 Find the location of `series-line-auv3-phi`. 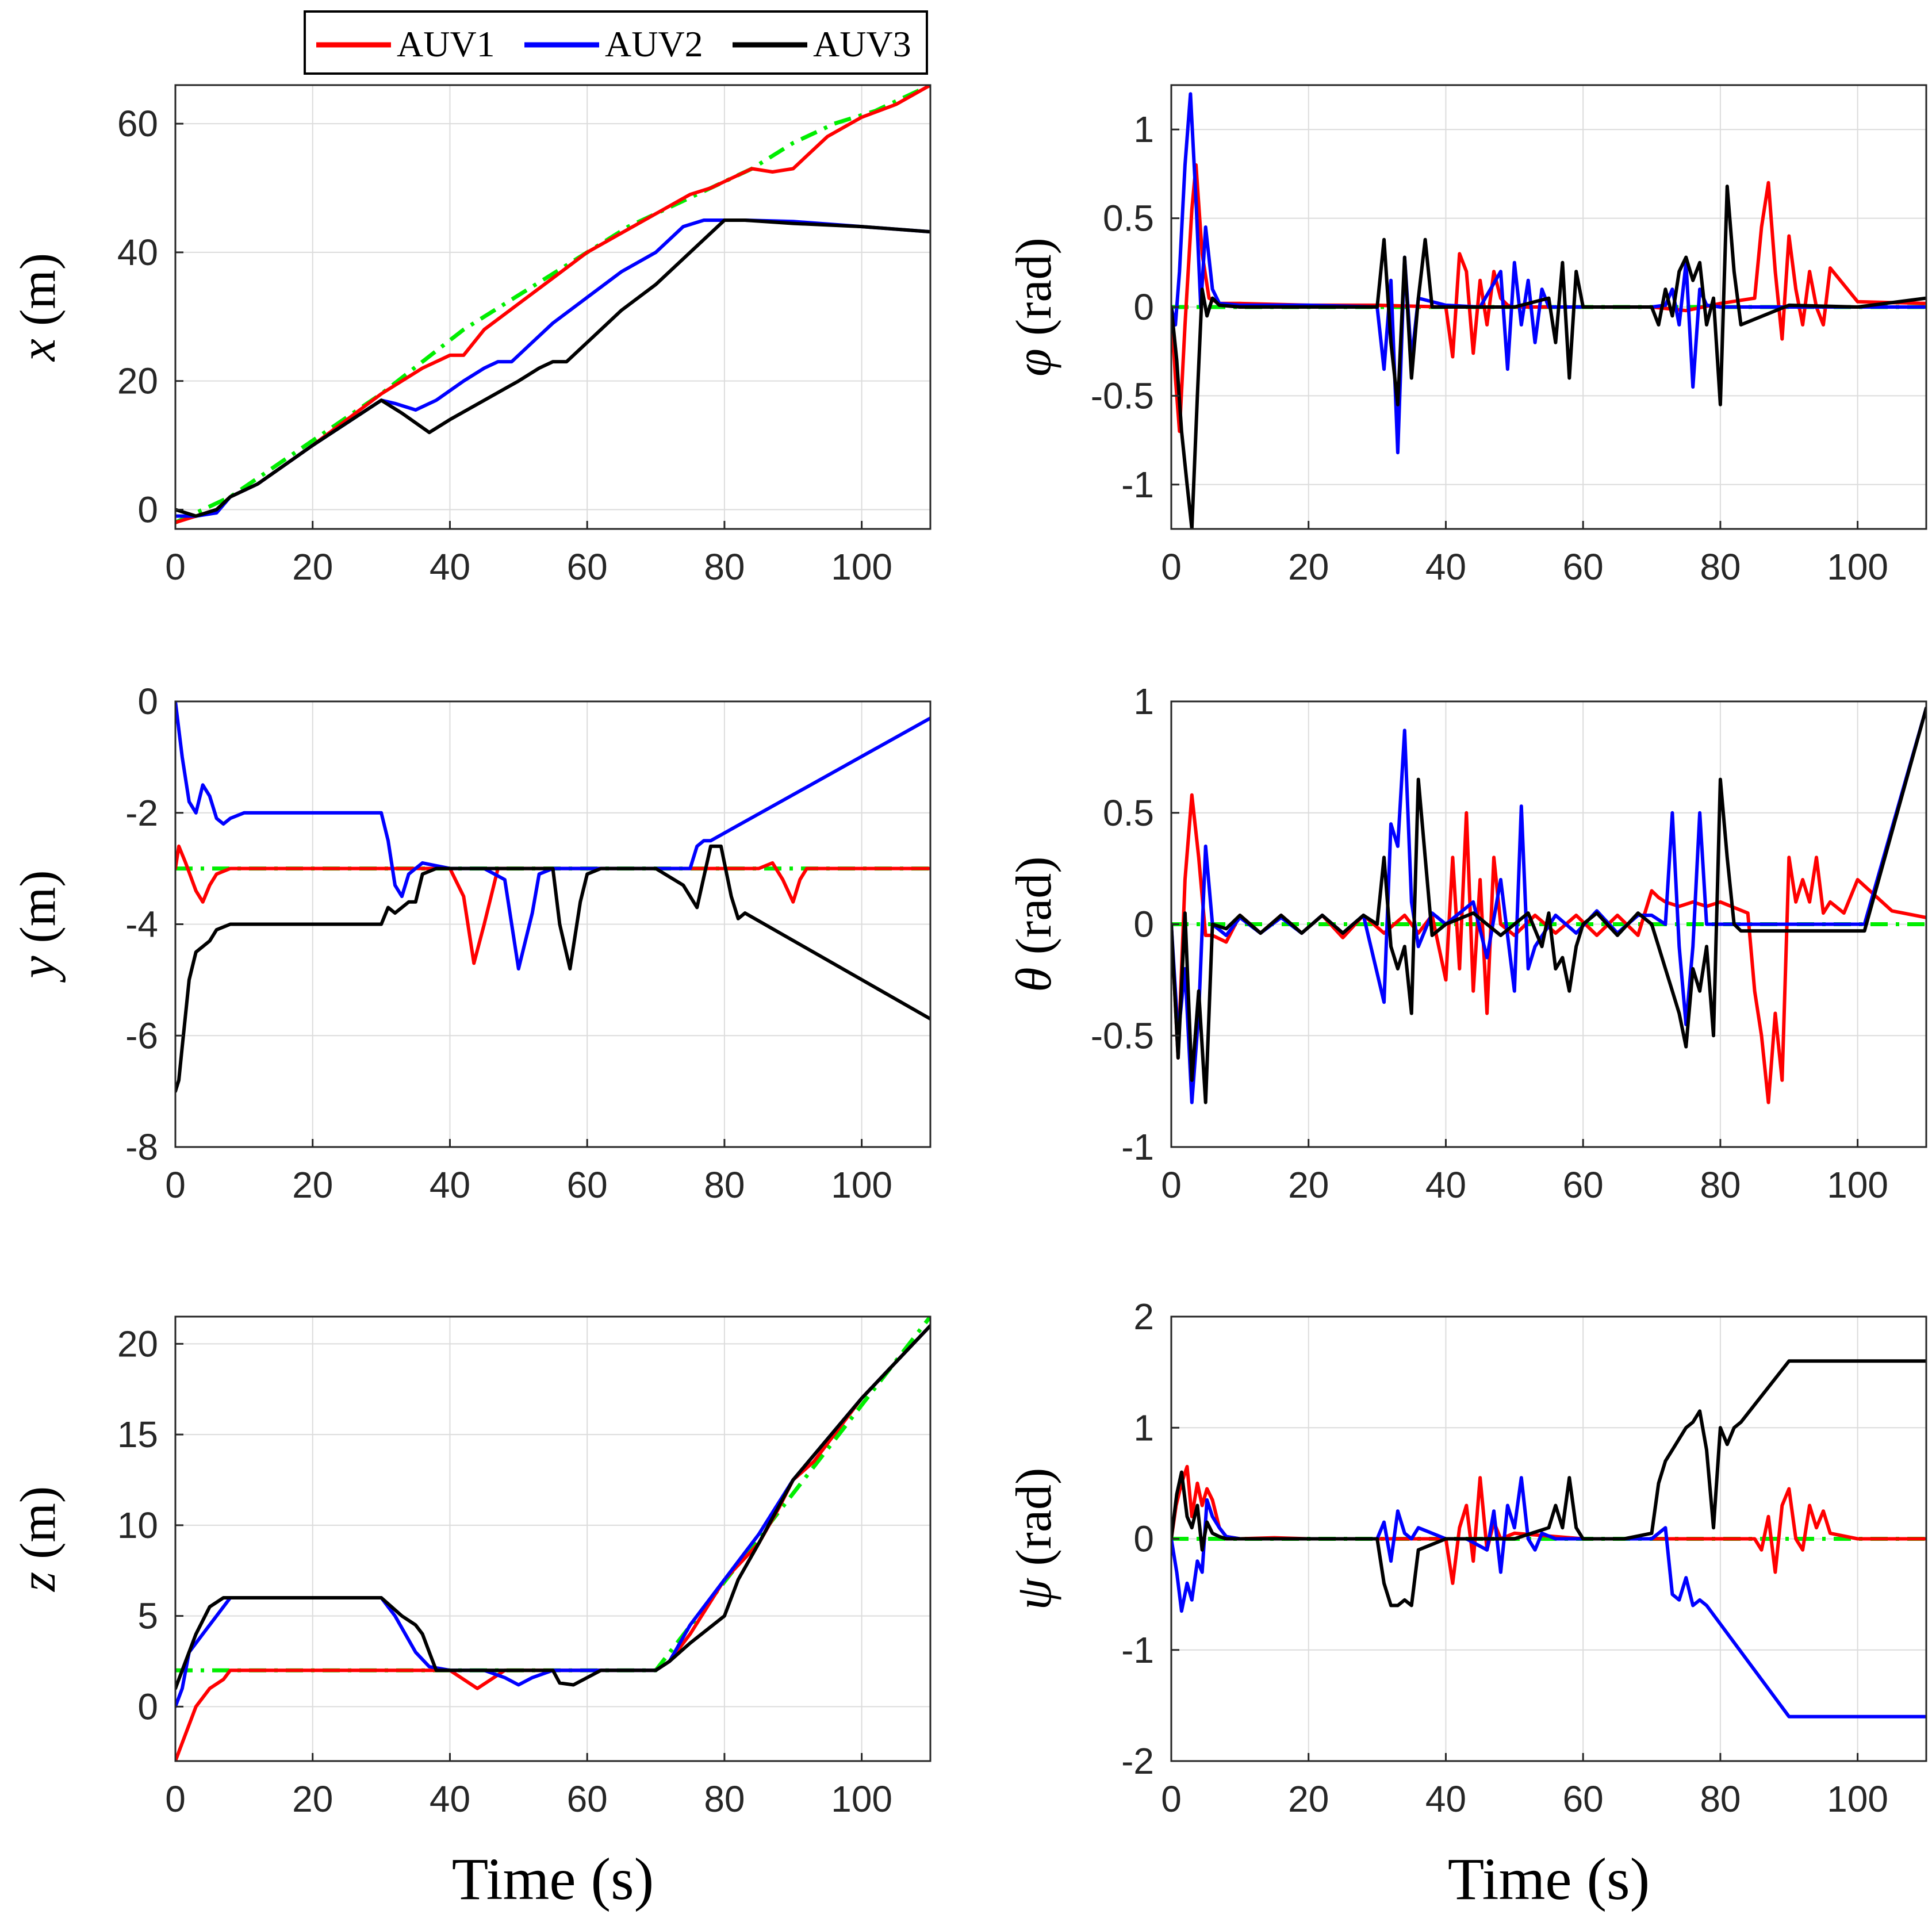

series-line-auv3-phi is located at coordinates (1548, 357).